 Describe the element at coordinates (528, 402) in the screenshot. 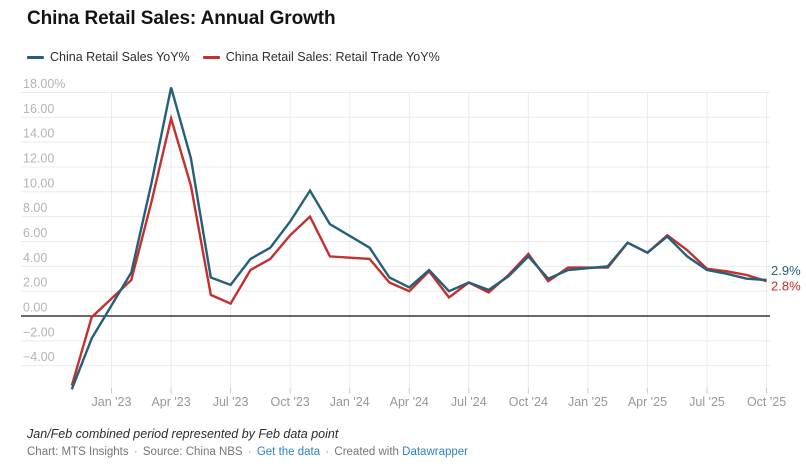

I see `x-axis-label: Oct '24` at that location.